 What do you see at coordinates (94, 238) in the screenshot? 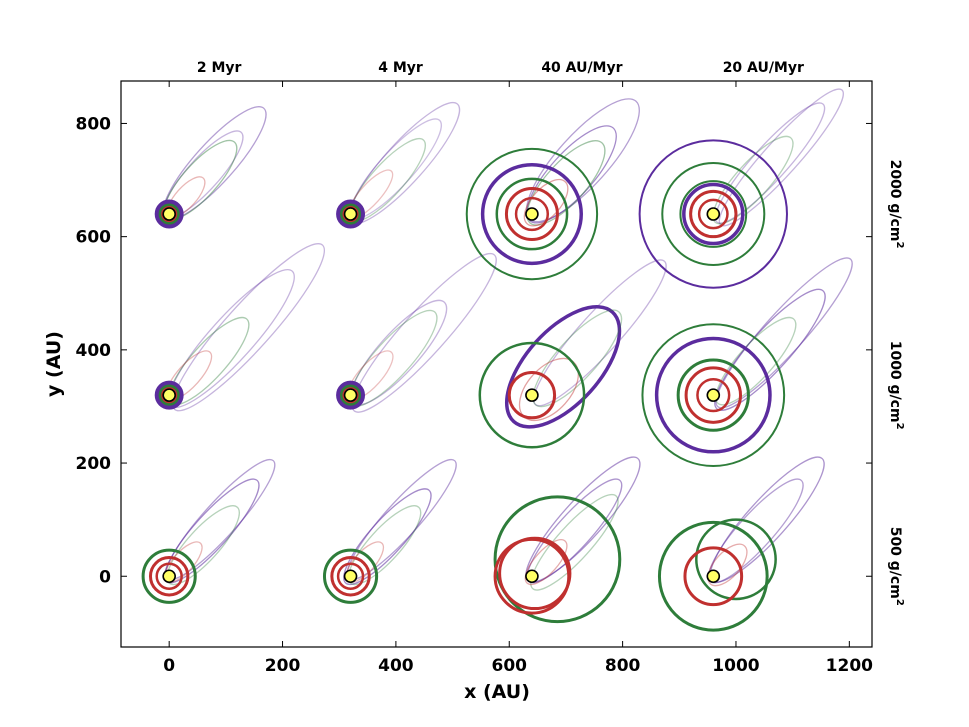
I see `y-tick-label: 600` at bounding box center [94, 238].